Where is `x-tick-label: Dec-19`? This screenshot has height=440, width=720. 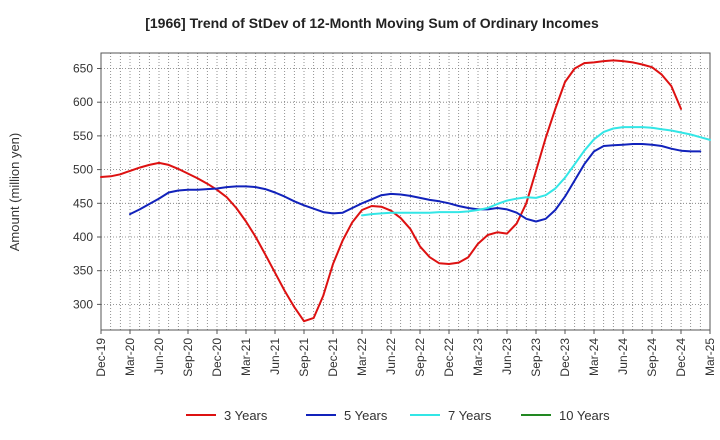
x-tick-label: Dec-19 is located at coordinates (101, 357).